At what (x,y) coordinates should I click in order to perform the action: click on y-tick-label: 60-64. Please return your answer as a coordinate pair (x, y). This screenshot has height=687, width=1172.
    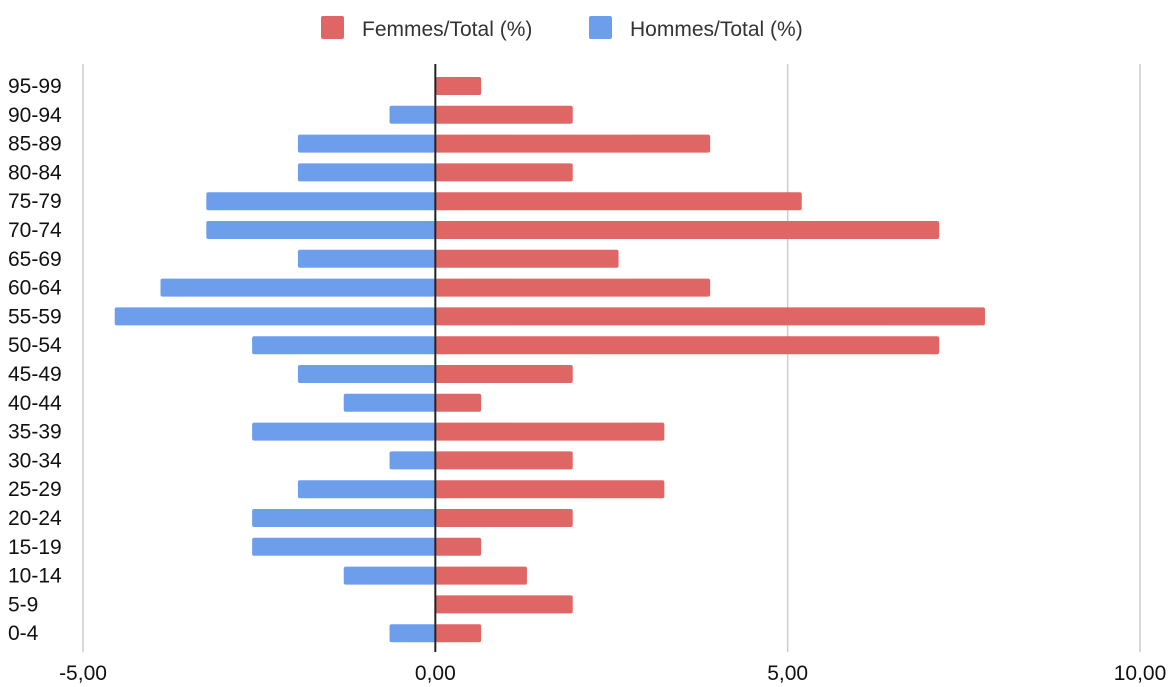
    Looking at the image, I should click on (35, 288).